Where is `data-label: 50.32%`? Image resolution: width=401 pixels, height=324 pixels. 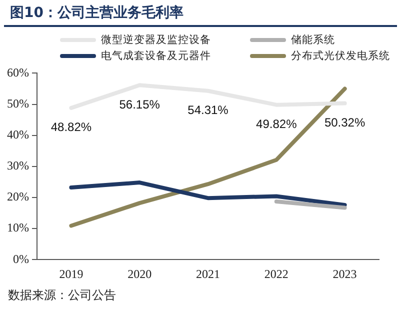
data-label: 50.32% is located at coordinates (345, 123).